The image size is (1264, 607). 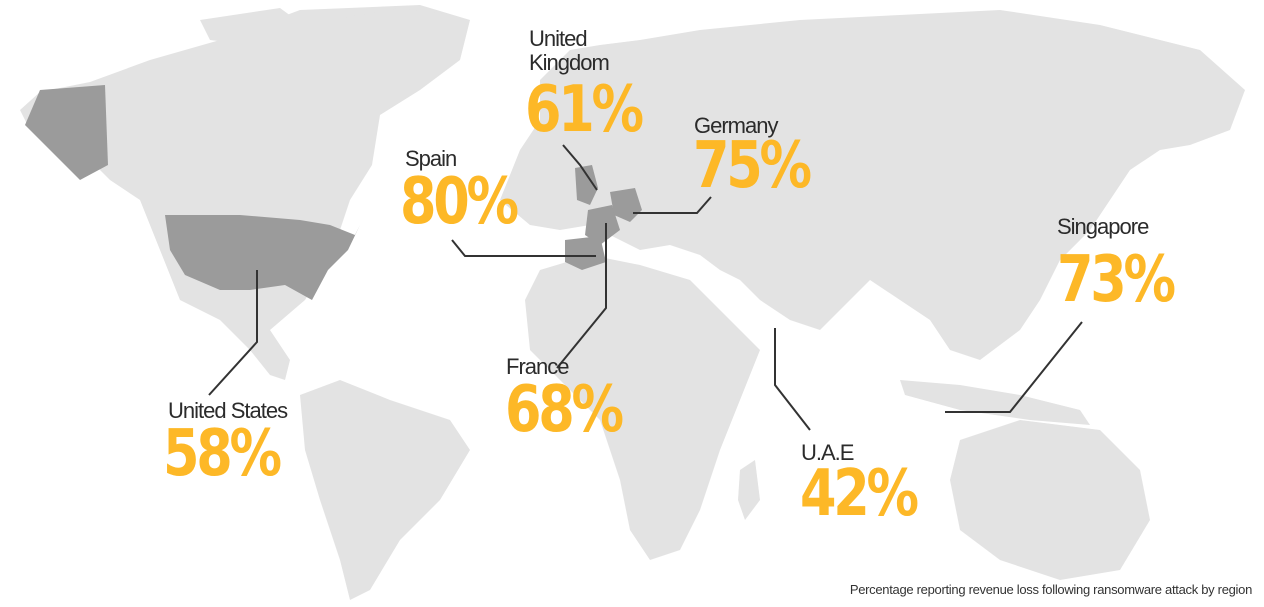 I want to click on uk-highlight, so click(x=586, y=185).